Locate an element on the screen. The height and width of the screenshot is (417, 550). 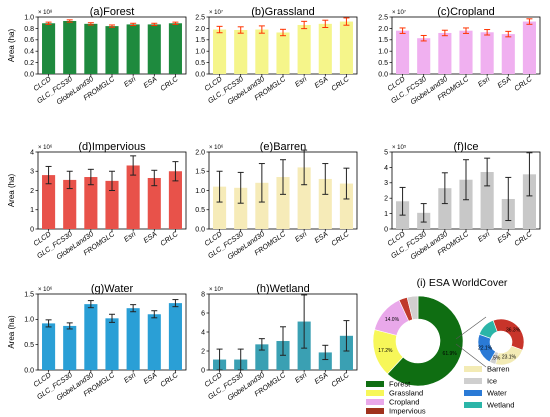
main-donut-slice is located at coordinates (412, 308).